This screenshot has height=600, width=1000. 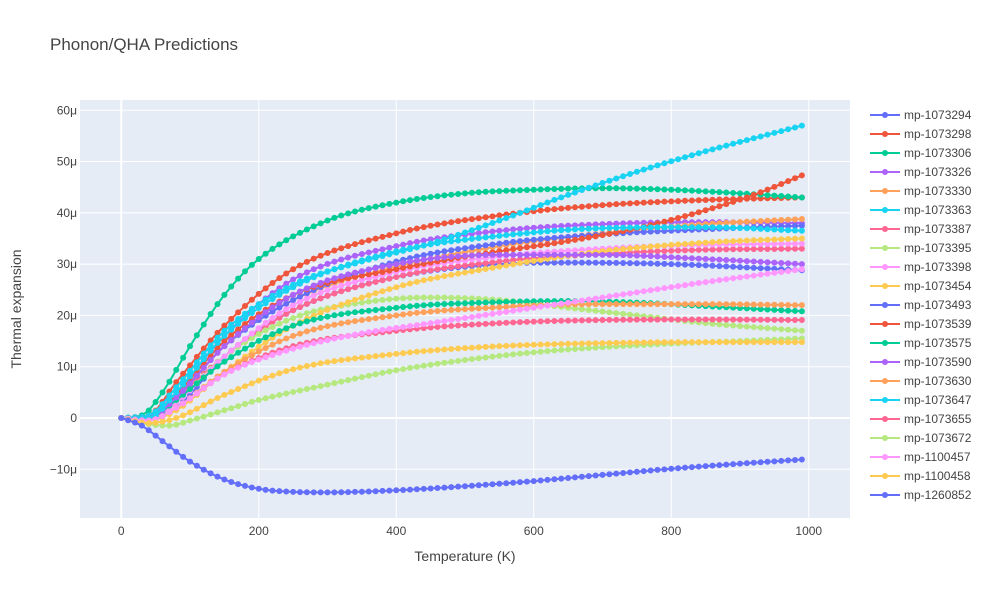 What do you see at coordinates (921, 381) in the screenshot?
I see `legend-item: mp-1073630` at bounding box center [921, 381].